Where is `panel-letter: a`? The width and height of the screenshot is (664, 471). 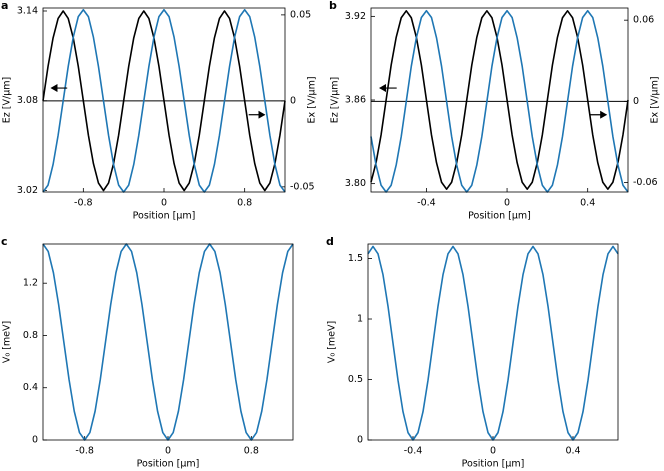
panel-letter: a is located at coordinates (4, 6).